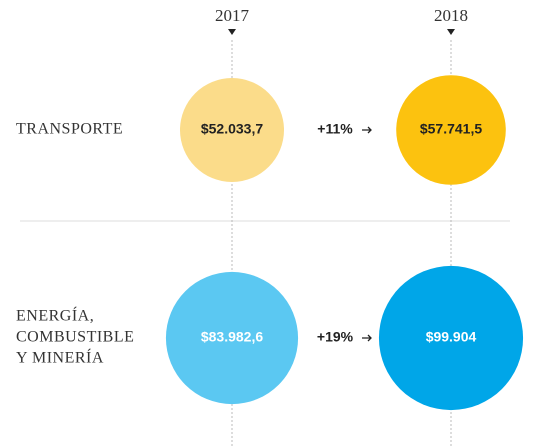 Image resolution: width=533 pixels, height=446 pixels. What do you see at coordinates (335, 337) in the screenshot?
I see `change-label: +19%` at bounding box center [335, 337].